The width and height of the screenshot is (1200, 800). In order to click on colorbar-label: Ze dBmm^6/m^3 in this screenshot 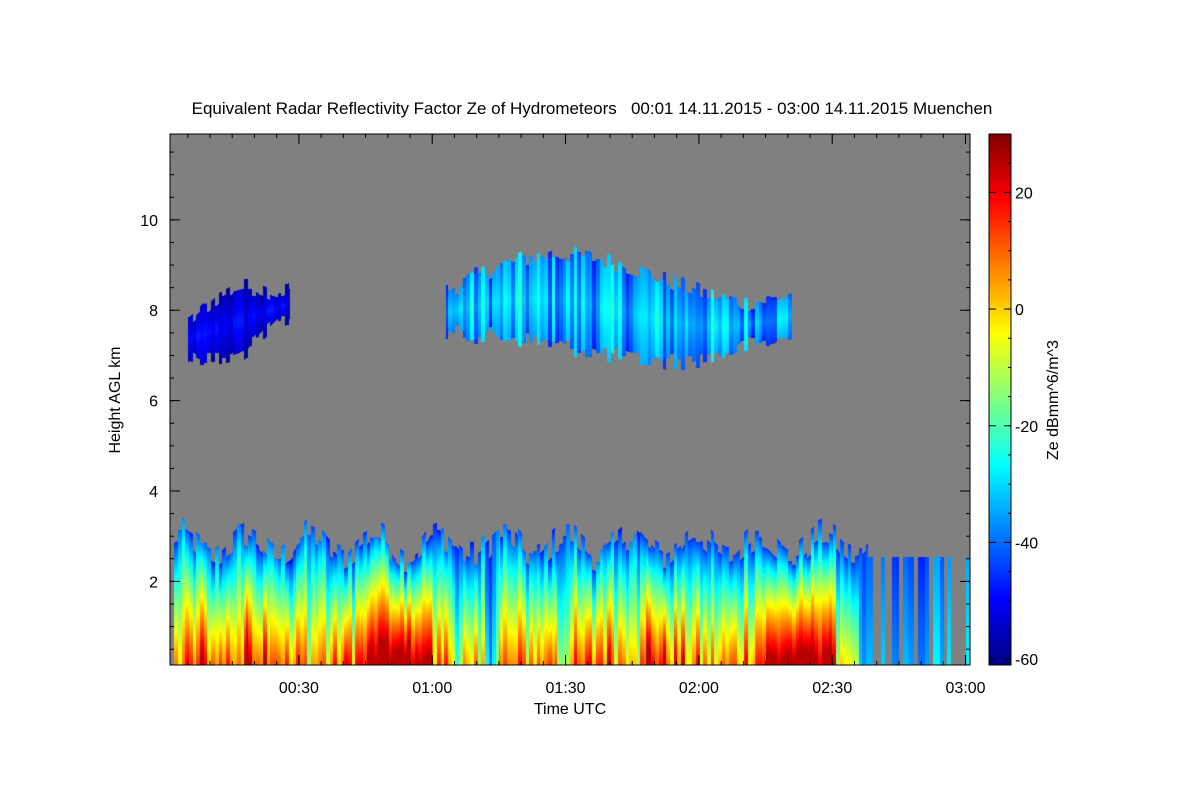, I will do `click(1053, 400)`.